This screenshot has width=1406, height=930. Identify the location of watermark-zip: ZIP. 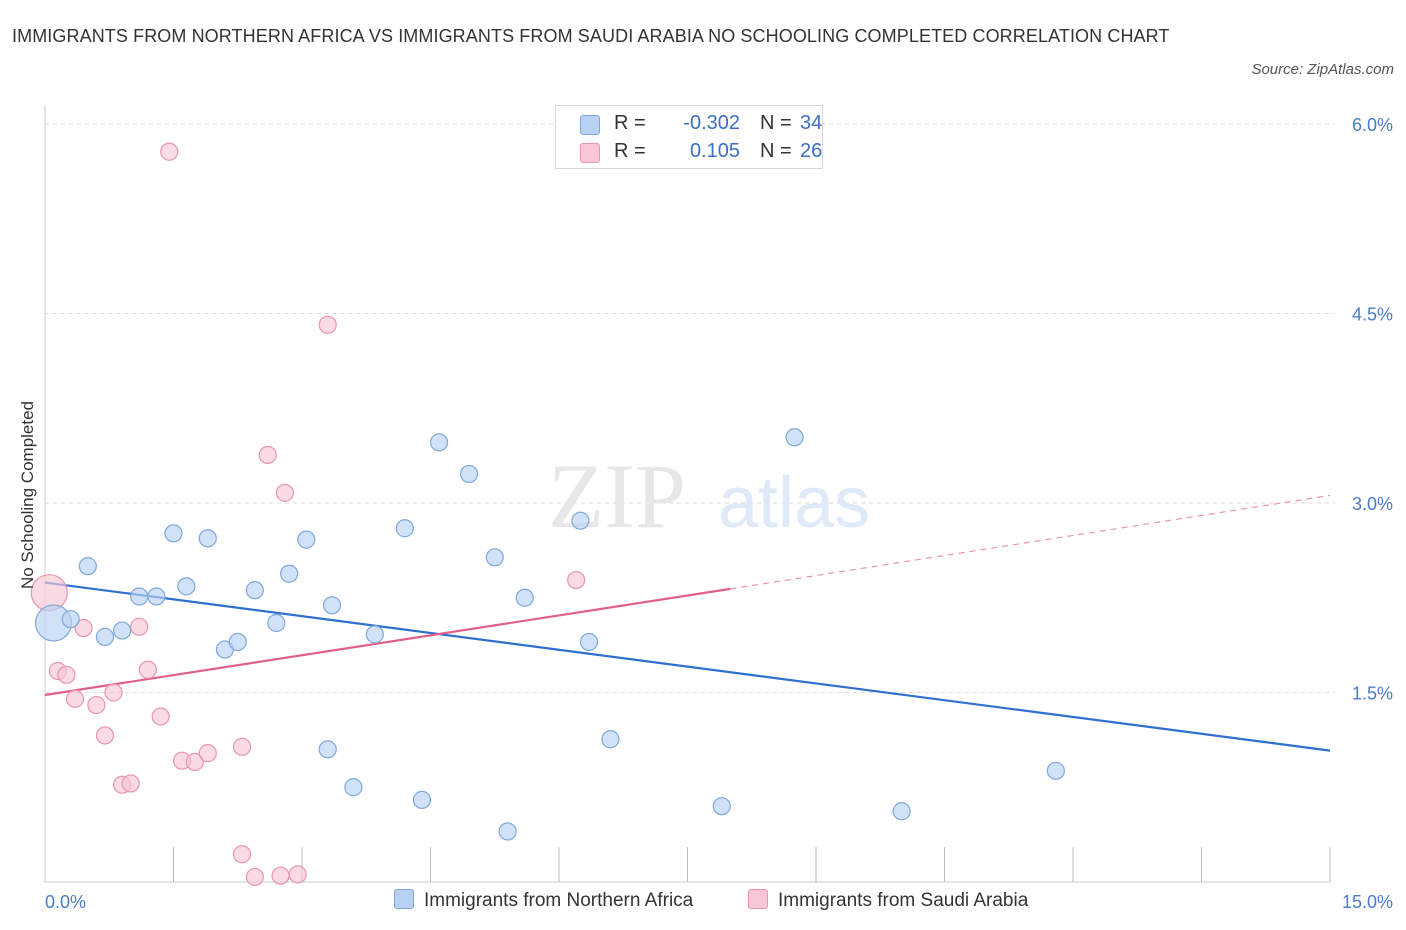
(617, 496).